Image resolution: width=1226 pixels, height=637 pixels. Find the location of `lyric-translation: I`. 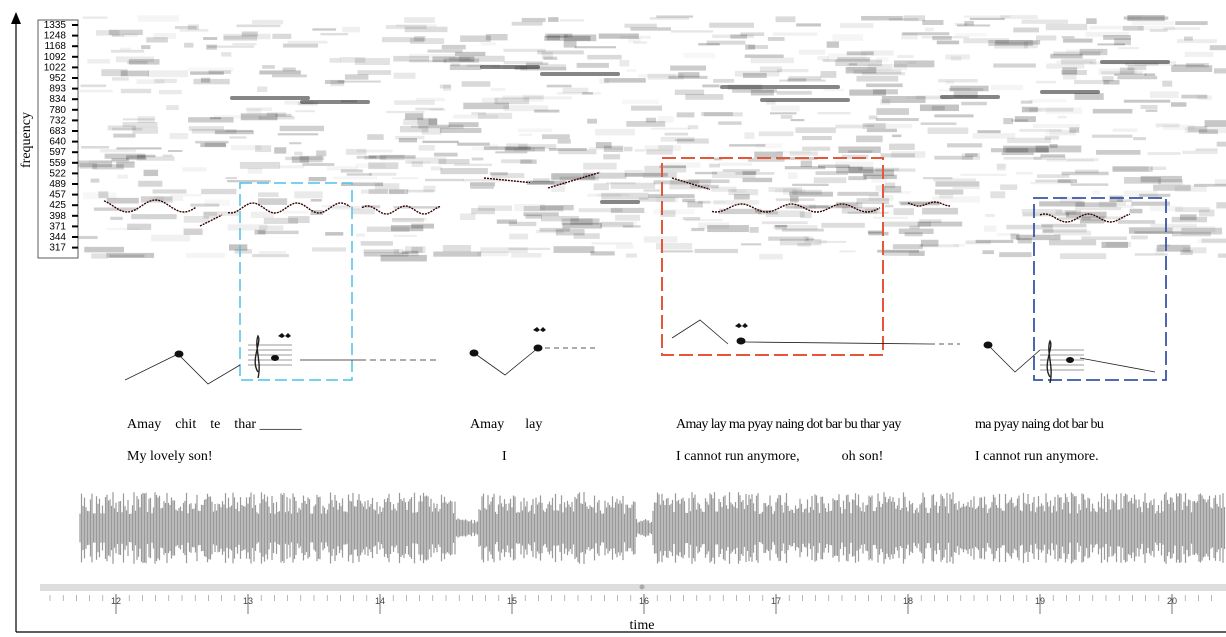

lyric-translation: I is located at coordinates (504, 456).